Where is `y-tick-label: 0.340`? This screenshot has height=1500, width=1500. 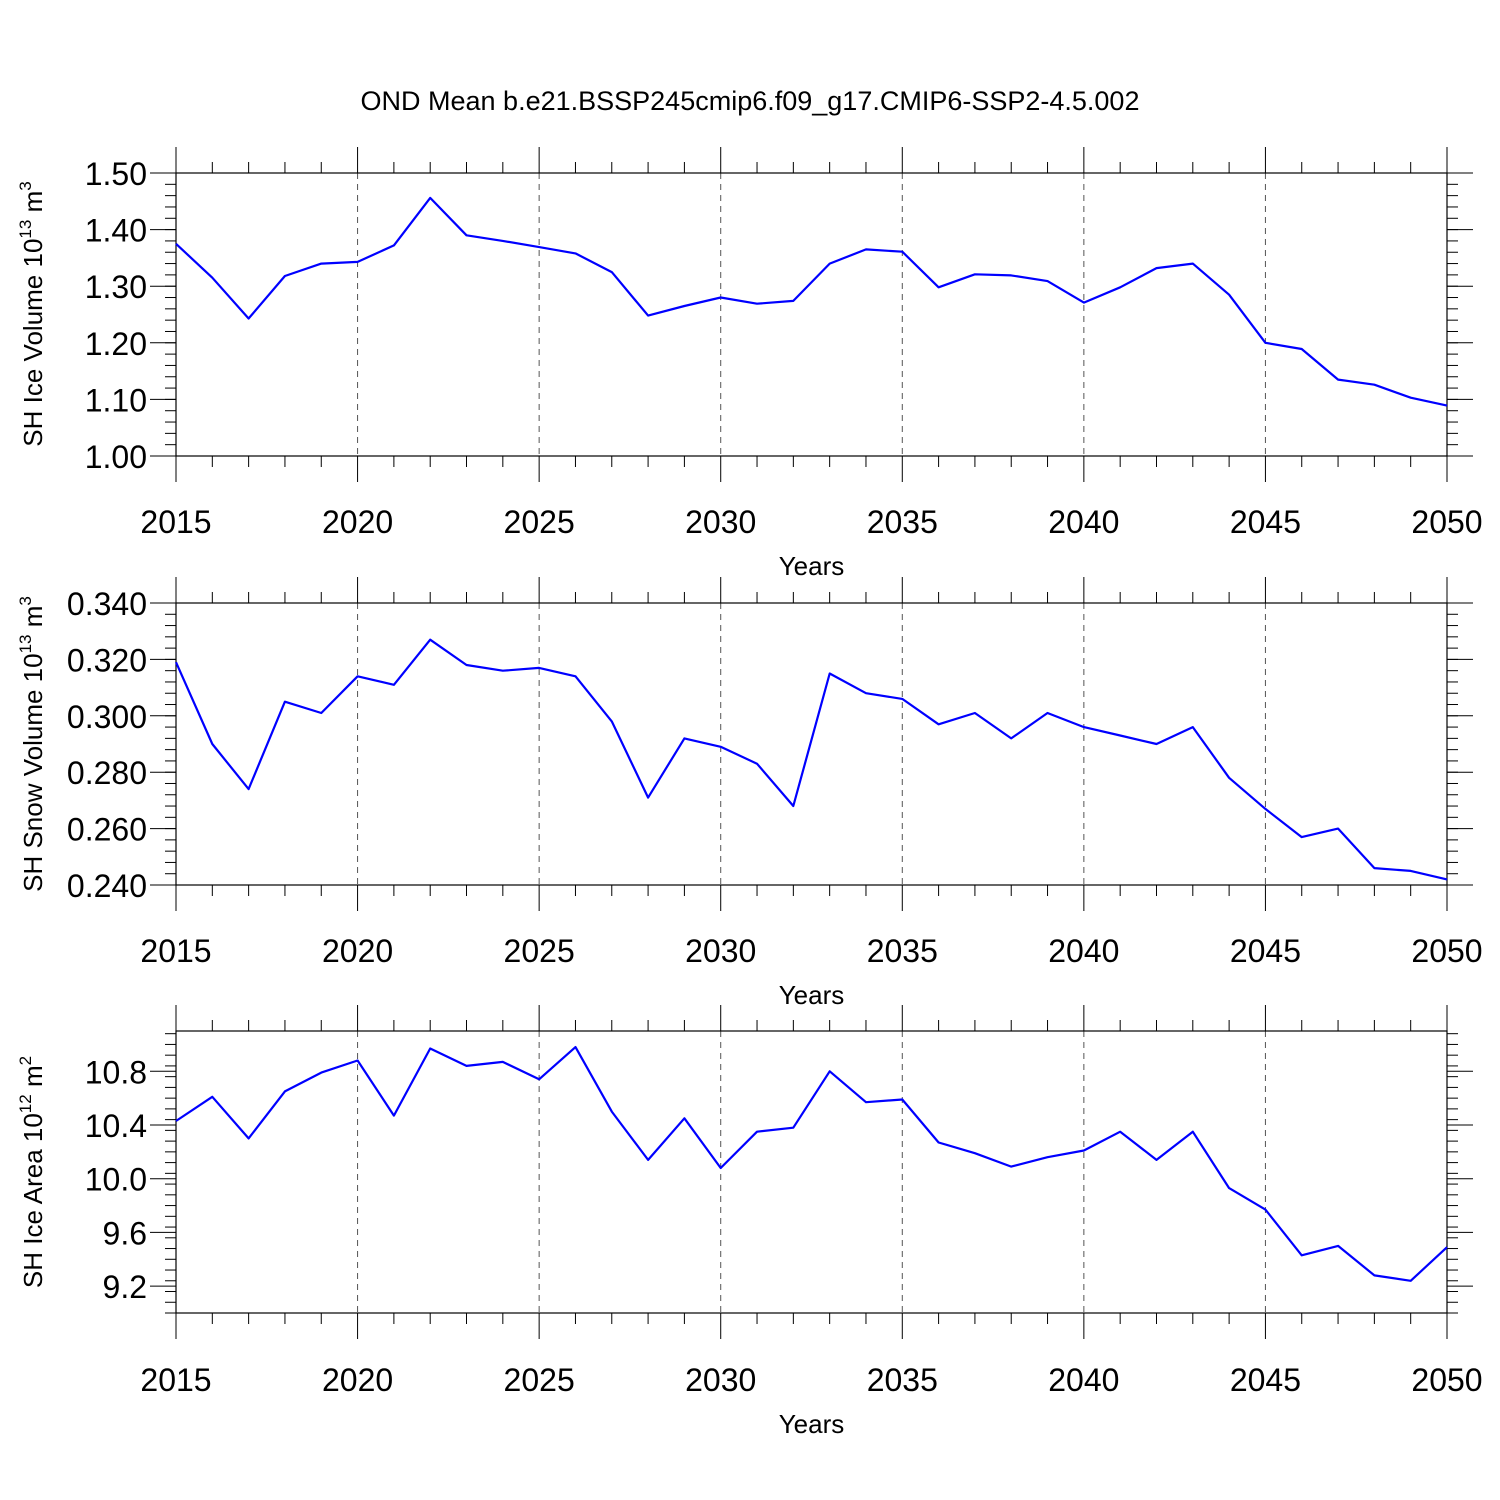
y-tick-label: 0.340 is located at coordinates (107, 604).